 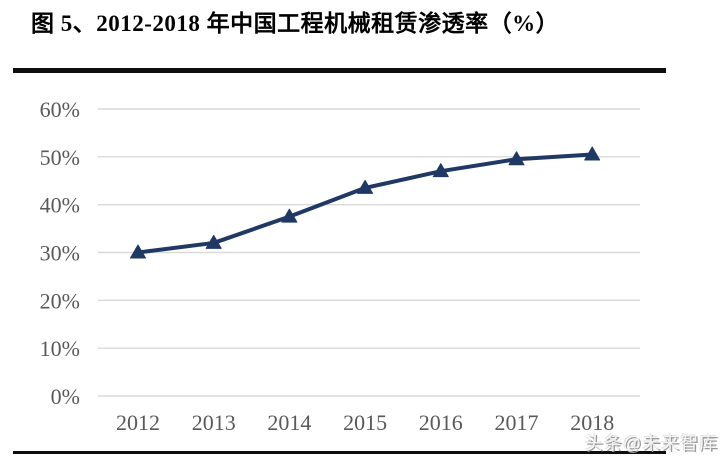 I want to click on y-axis-tick-label: 10%, so click(x=60, y=348).